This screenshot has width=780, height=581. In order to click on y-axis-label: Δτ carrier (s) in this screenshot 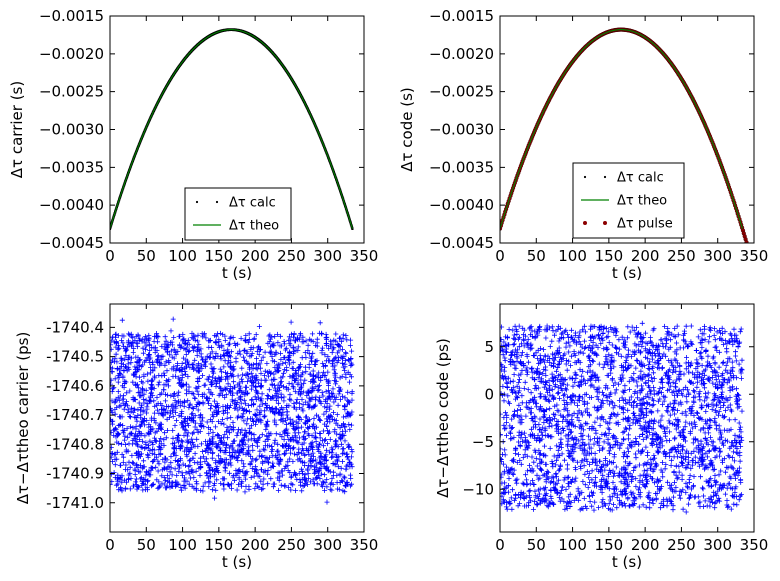, I will do `click(17, 129)`.